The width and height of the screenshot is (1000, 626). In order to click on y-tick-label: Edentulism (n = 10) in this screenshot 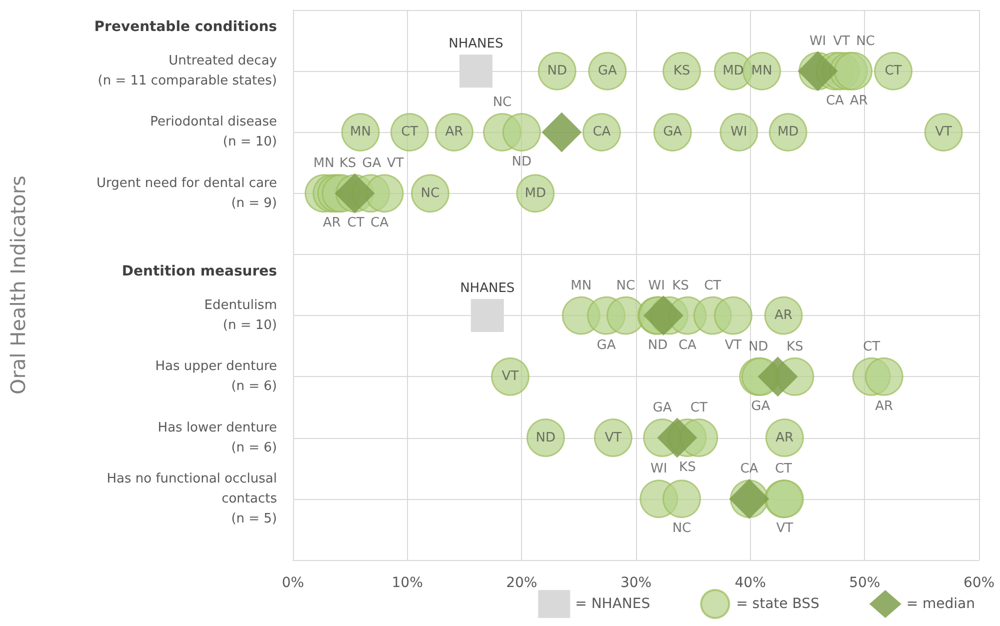, I will do `click(240, 316)`.